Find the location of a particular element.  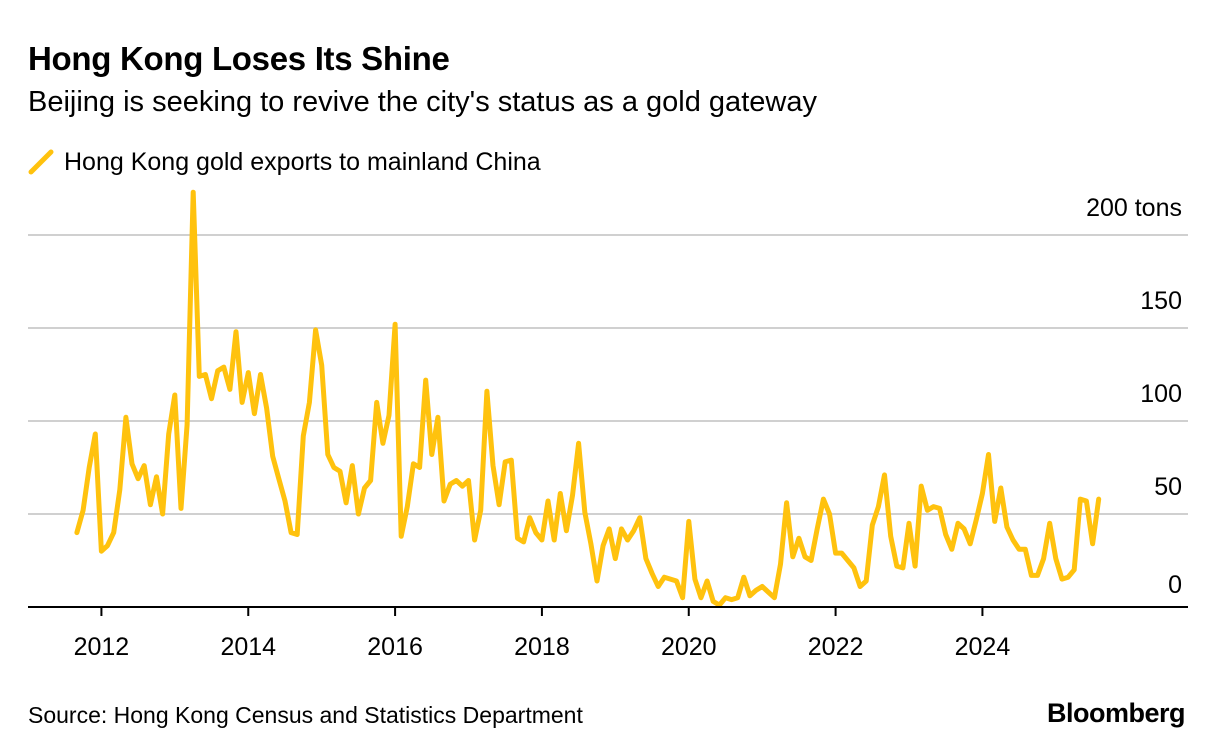

x-tick-label-2016: 2016 is located at coordinates (395, 647).